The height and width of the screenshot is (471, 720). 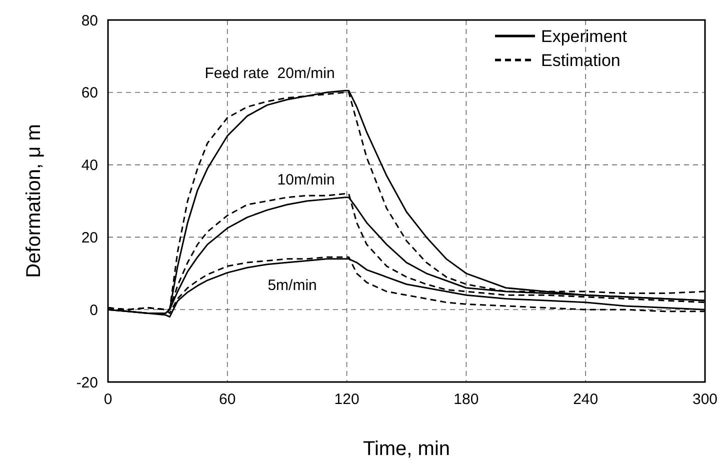 I want to click on legend-label: Estimation, so click(x=580, y=60).